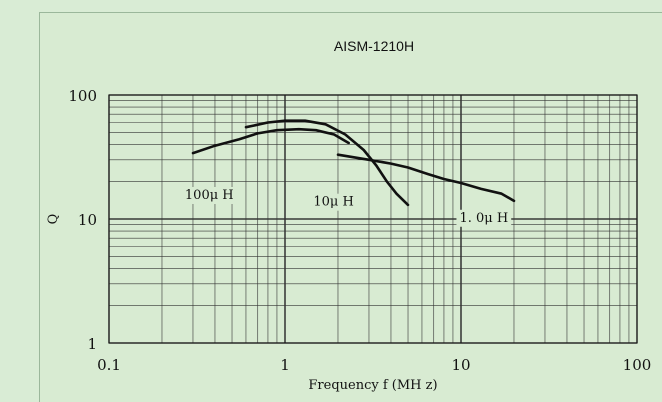 The width and height of the screenshot is (662, 402). I want to click on series-curves, so click(353, 163).